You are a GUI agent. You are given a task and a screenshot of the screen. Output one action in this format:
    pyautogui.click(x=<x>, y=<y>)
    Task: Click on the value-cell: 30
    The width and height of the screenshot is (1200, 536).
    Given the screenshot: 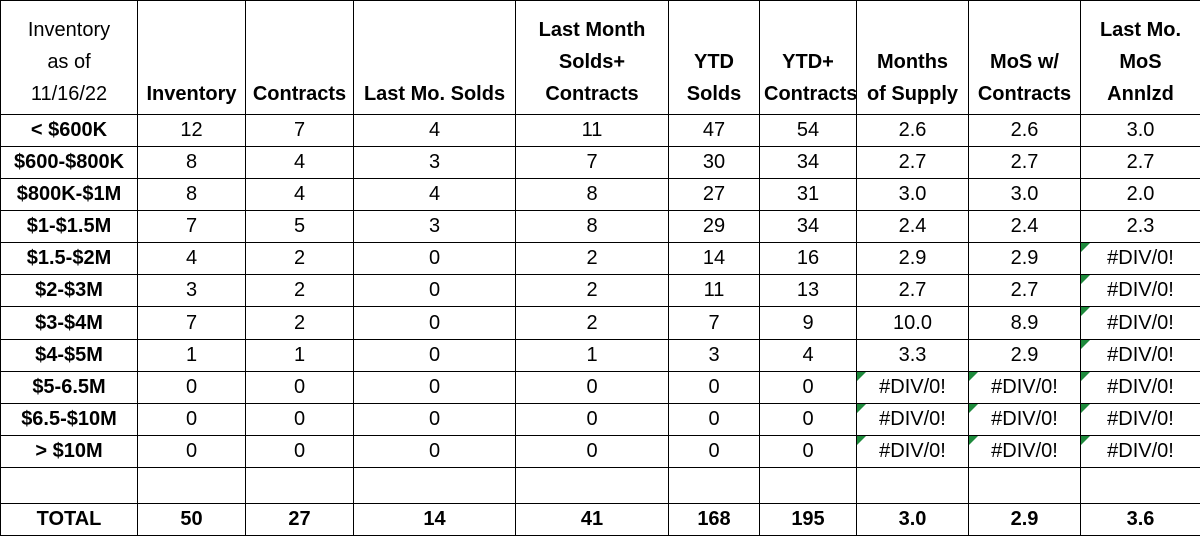 What is the action you would take?
    pyautogui.click(x=714, y=163)
    